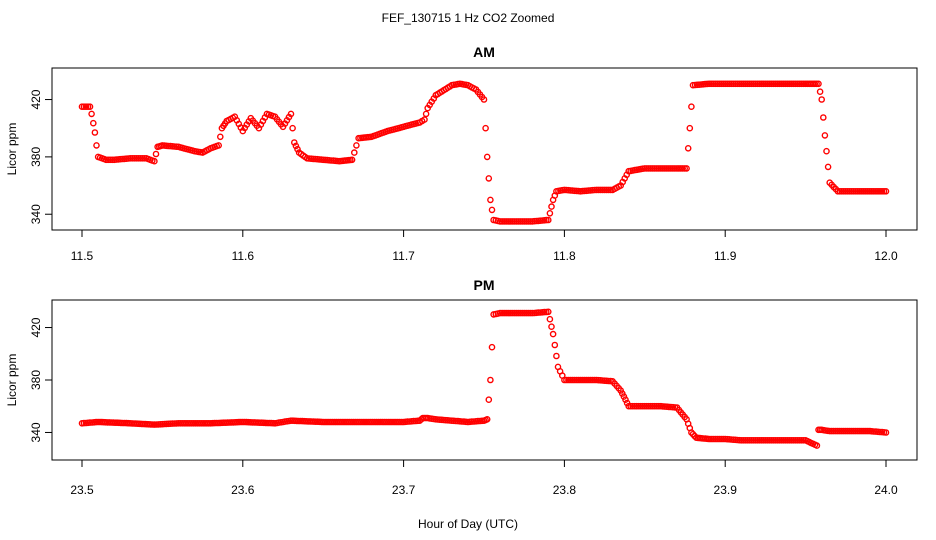  What do you see at coordinates (468, 524) in the screenshot?
I see `figure-x-axis-label: Hour of Day (UTC)` at bounding box center [468, 524].